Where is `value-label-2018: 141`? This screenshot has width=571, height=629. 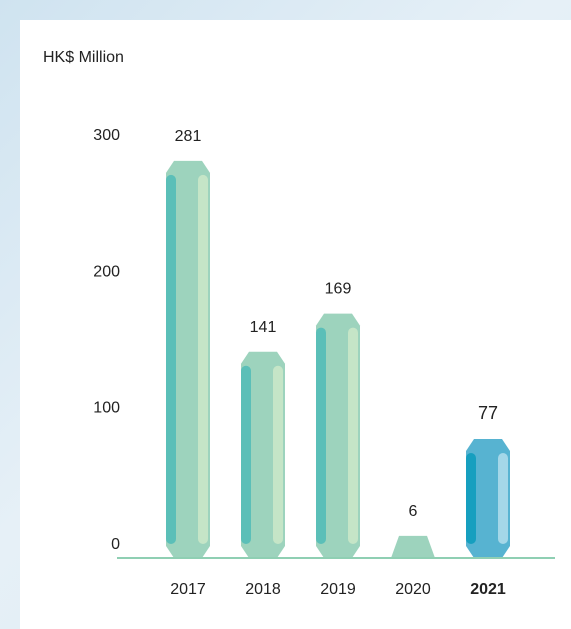
value-label-2018: 141 is located at coordinates (263, 327).